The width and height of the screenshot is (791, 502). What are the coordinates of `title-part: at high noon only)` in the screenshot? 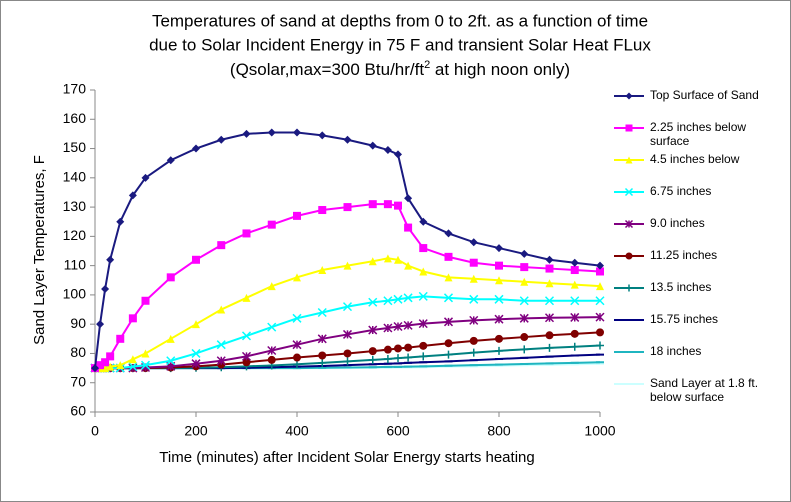 It's located at (500, 69).